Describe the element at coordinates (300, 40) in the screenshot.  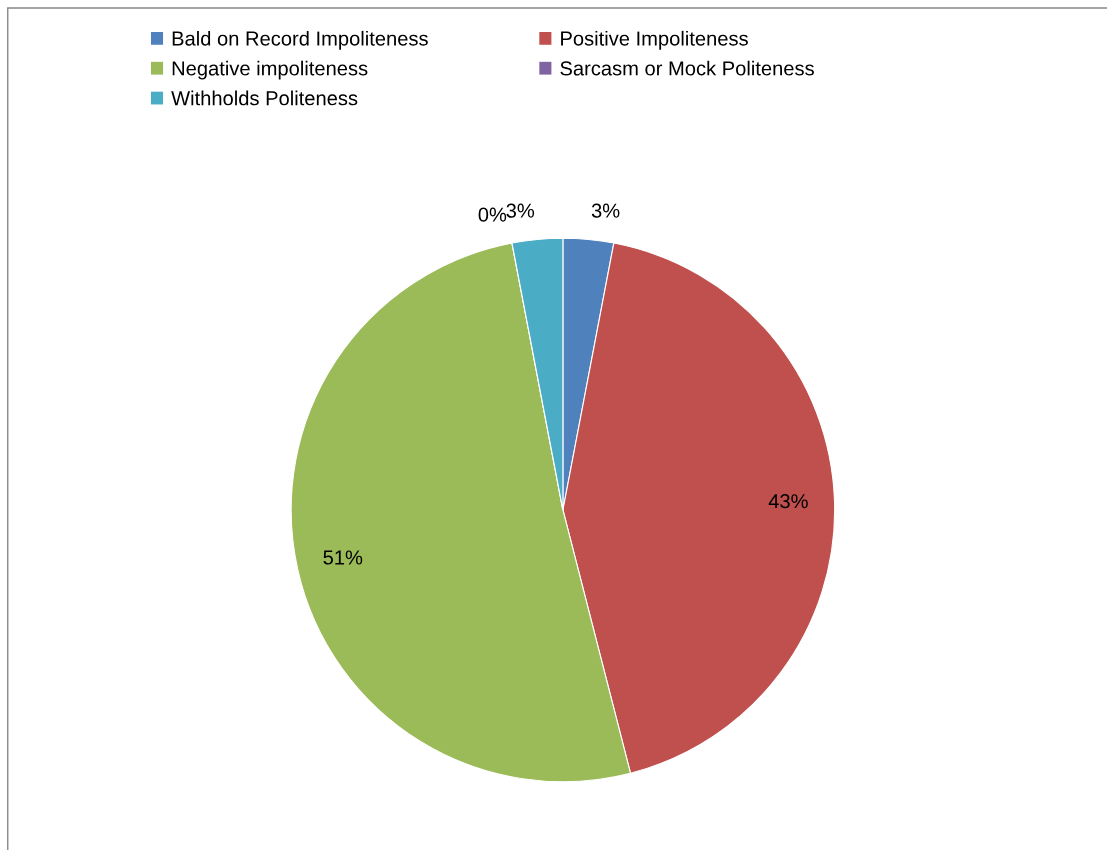
I see `legend-label: Bald on Record Impoliteness` at that location.